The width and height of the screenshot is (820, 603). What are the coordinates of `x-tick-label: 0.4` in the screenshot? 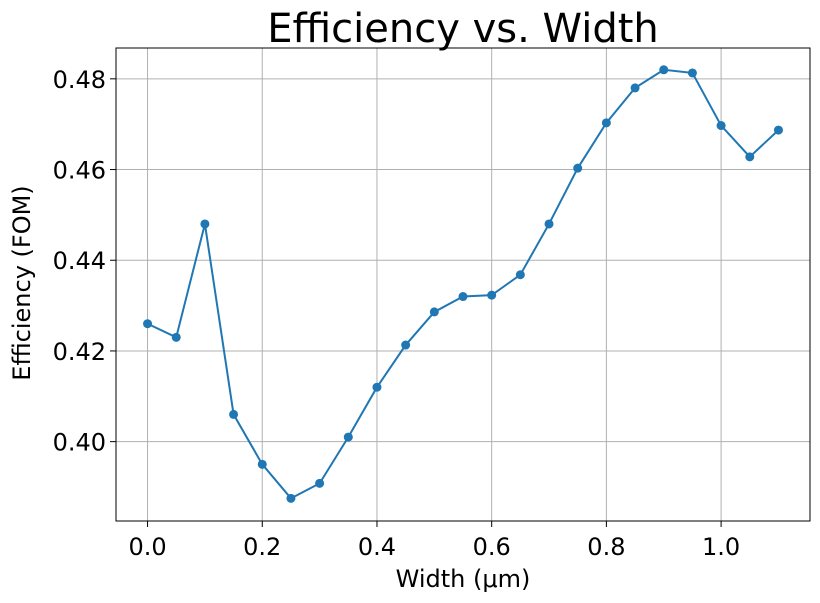 It's located at (377, 547).